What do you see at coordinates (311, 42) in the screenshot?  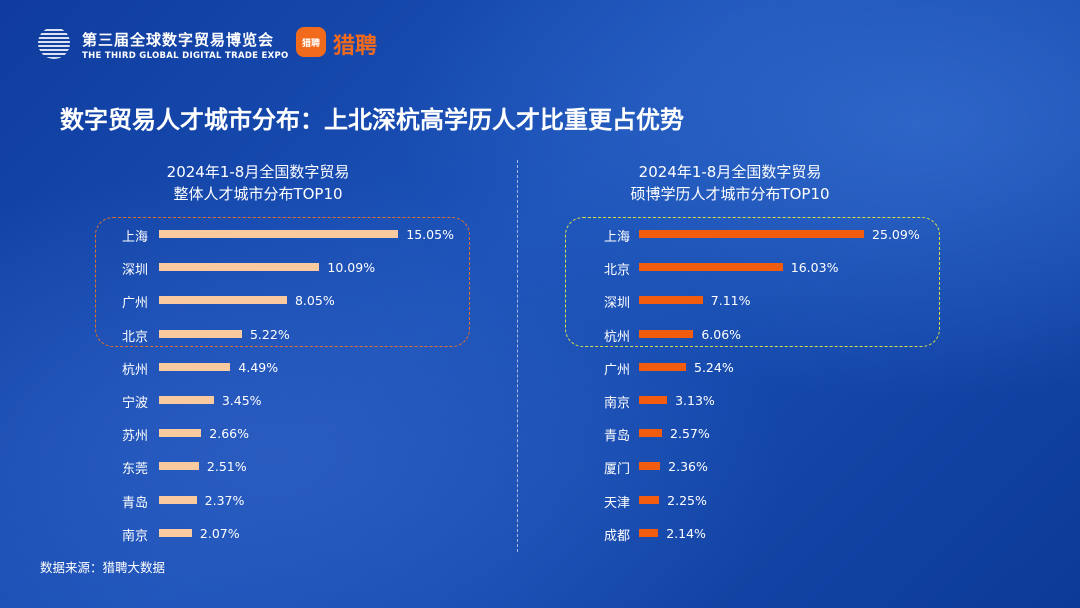 I see `liepin-logo-icon: 猎聘` at bounding box center [311, 42].